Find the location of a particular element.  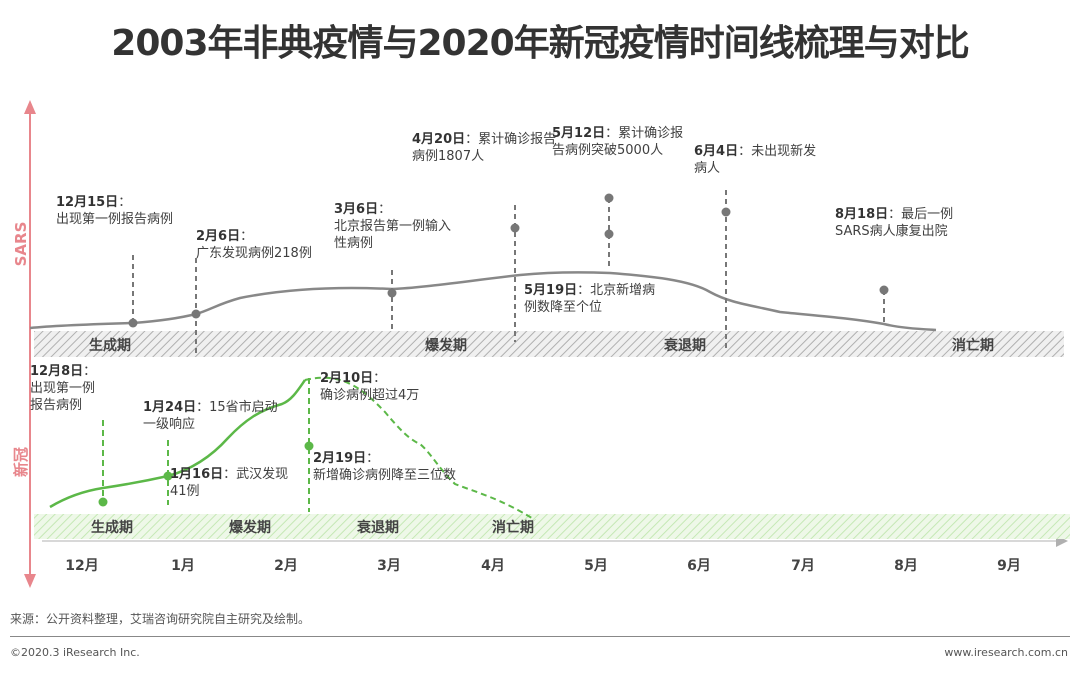

x-tick-label: 3月 is located at coordinates (389, 566).